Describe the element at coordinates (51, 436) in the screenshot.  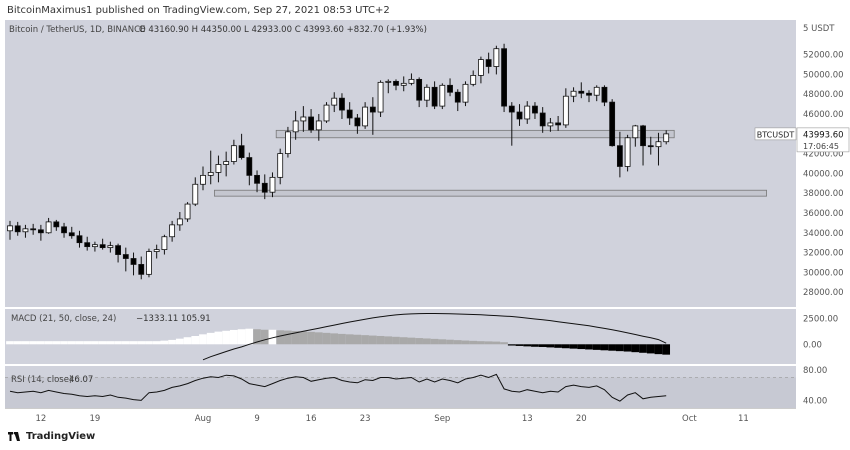
I see `tradingview-logo: TradingView` at that location.